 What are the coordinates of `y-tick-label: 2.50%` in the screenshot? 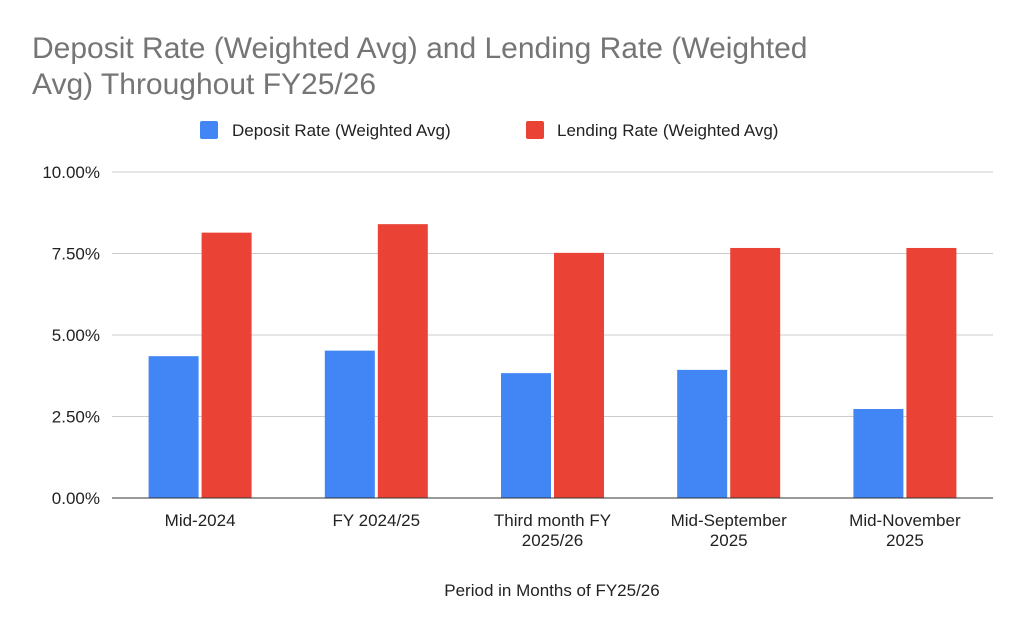 It's located at (76, 417).